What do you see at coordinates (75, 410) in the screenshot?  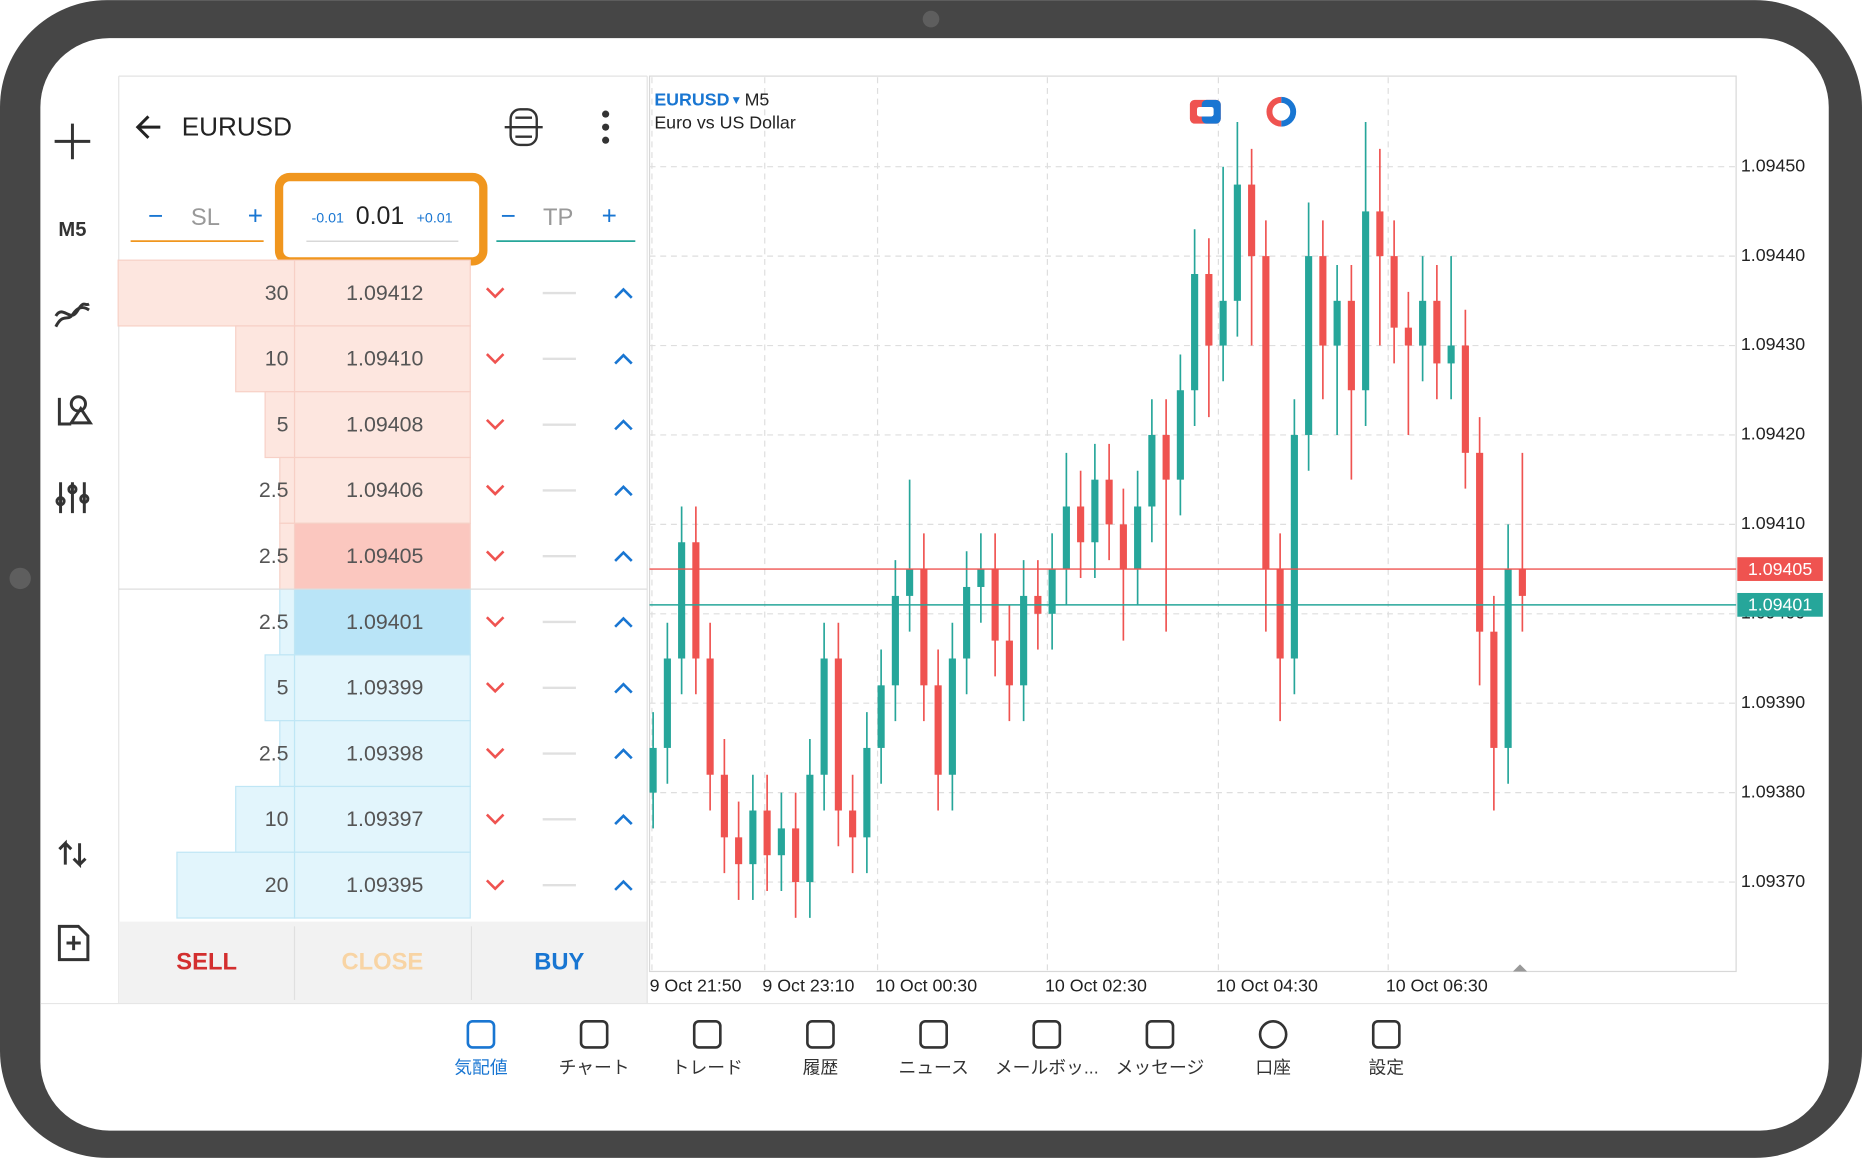 I see `objects-button` at bounding box center [75, 410].